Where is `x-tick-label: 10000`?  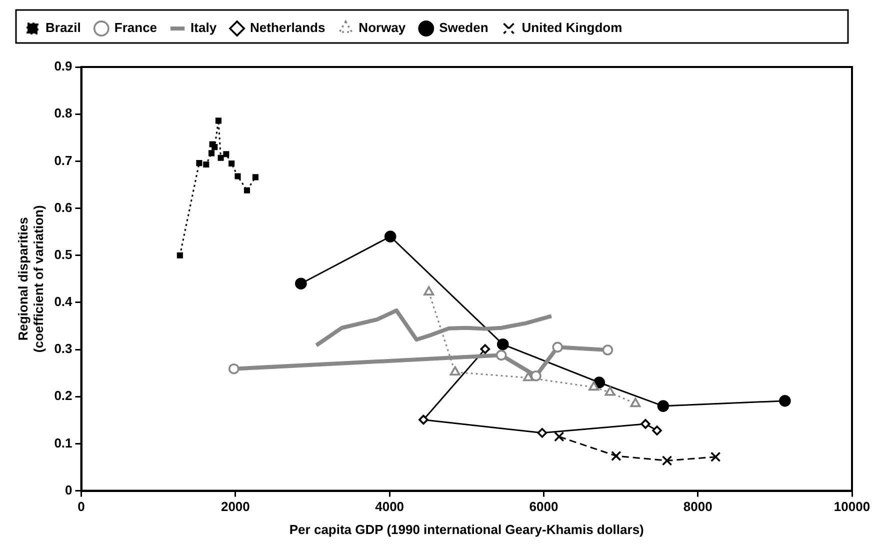 x-tick-label: 10000 is located at coordinates (852, 506).